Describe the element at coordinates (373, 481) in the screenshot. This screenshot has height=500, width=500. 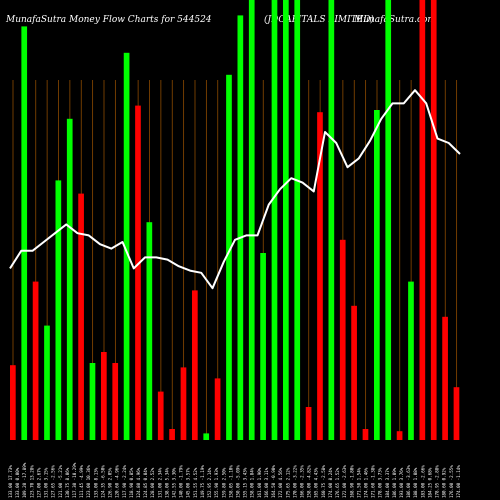
I see `x-tick-label: 171.60 -1.38%` at that location.